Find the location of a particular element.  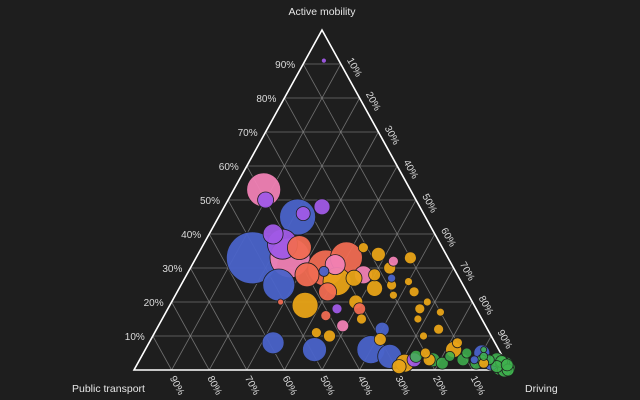

tick-label-public: 60% is located at coordinates (289, 385).